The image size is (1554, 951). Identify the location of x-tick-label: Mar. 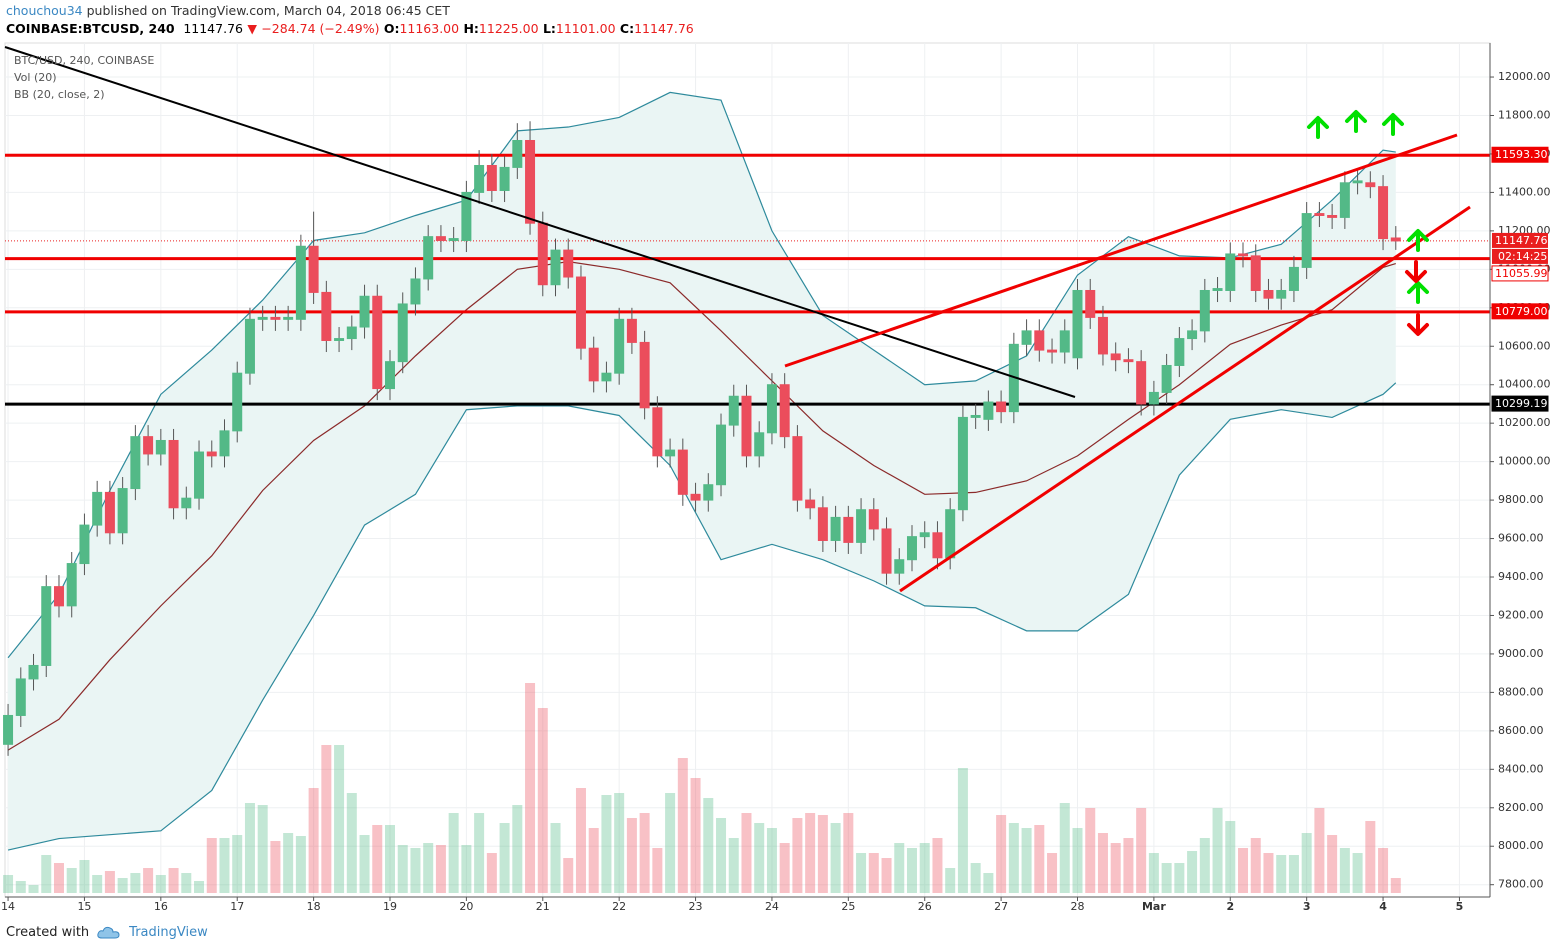
(1154, 906).